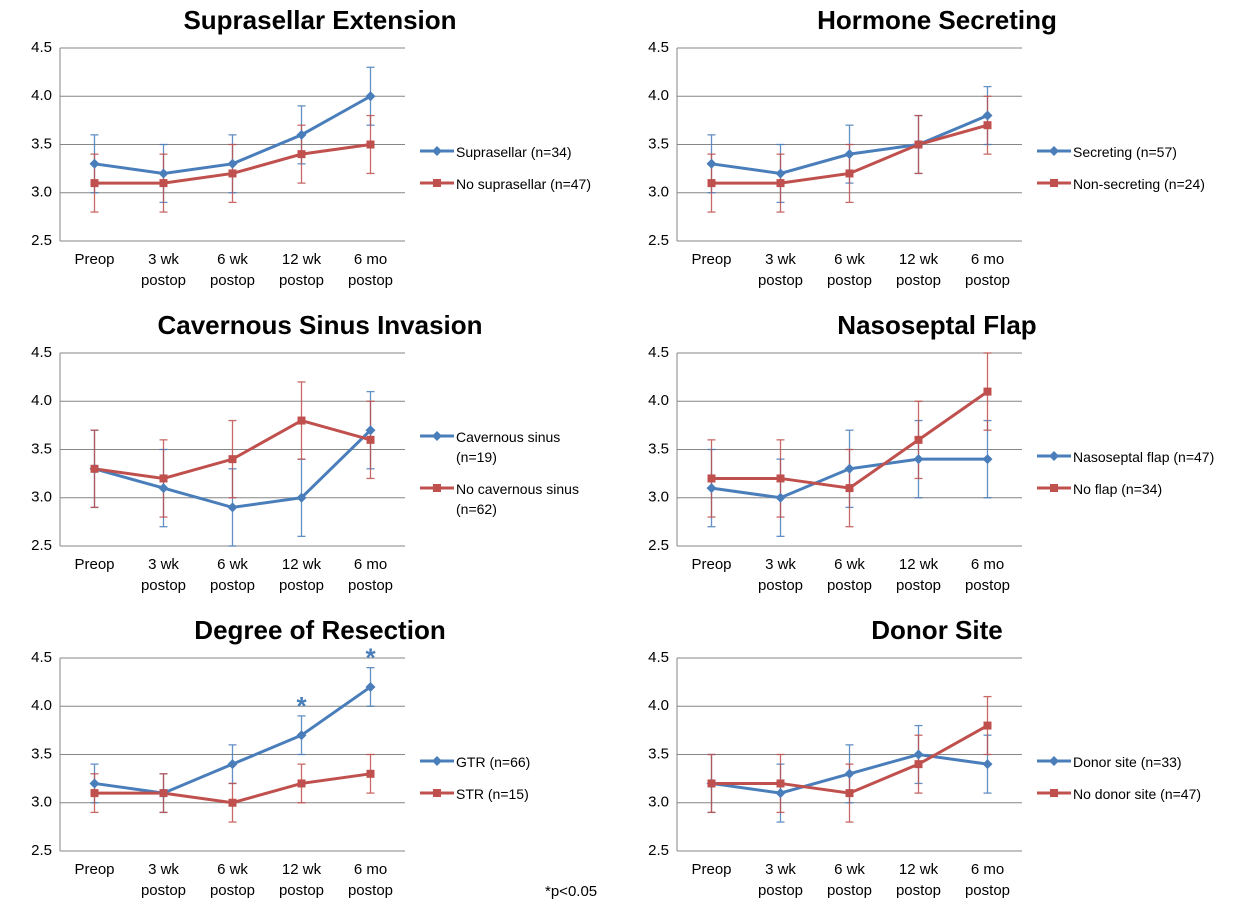  Describe the element at coordinates (1135, 778) in the screenshot. I see `legend-box: Donor site (n=33) No donor site (n=47)` at that location.